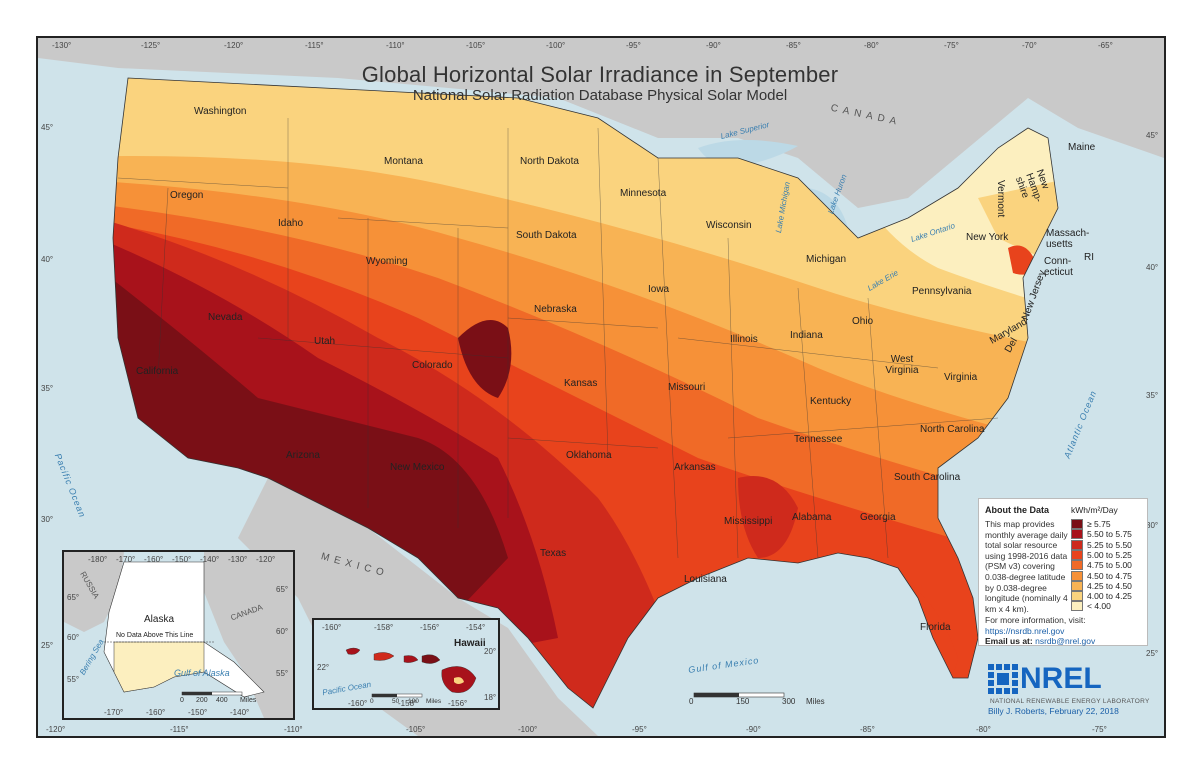  I want to click on state-label-michigan: Michigan, so click(826, 259).